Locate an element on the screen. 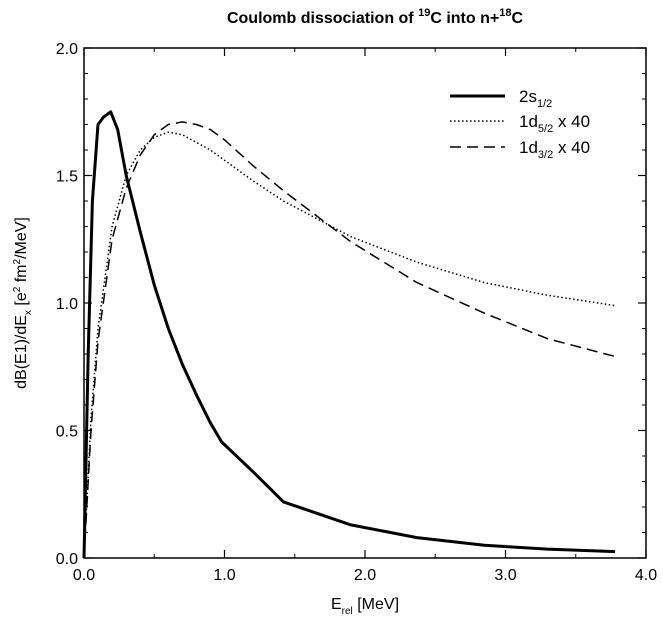 Image resolution: width=663 pixels, height=617 pixels. y-axis-title-sup1: 2 is located at coordinates (17, 289).